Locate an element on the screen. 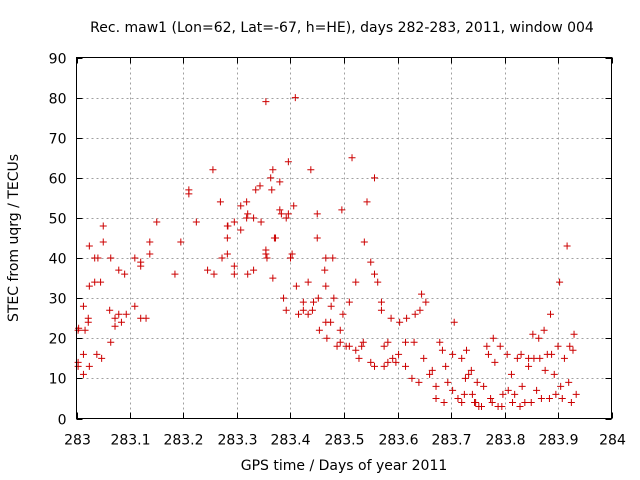 This screenshot has height=480, width=640. x-tick-label: 283.4 is located at coordinates (290, 441).